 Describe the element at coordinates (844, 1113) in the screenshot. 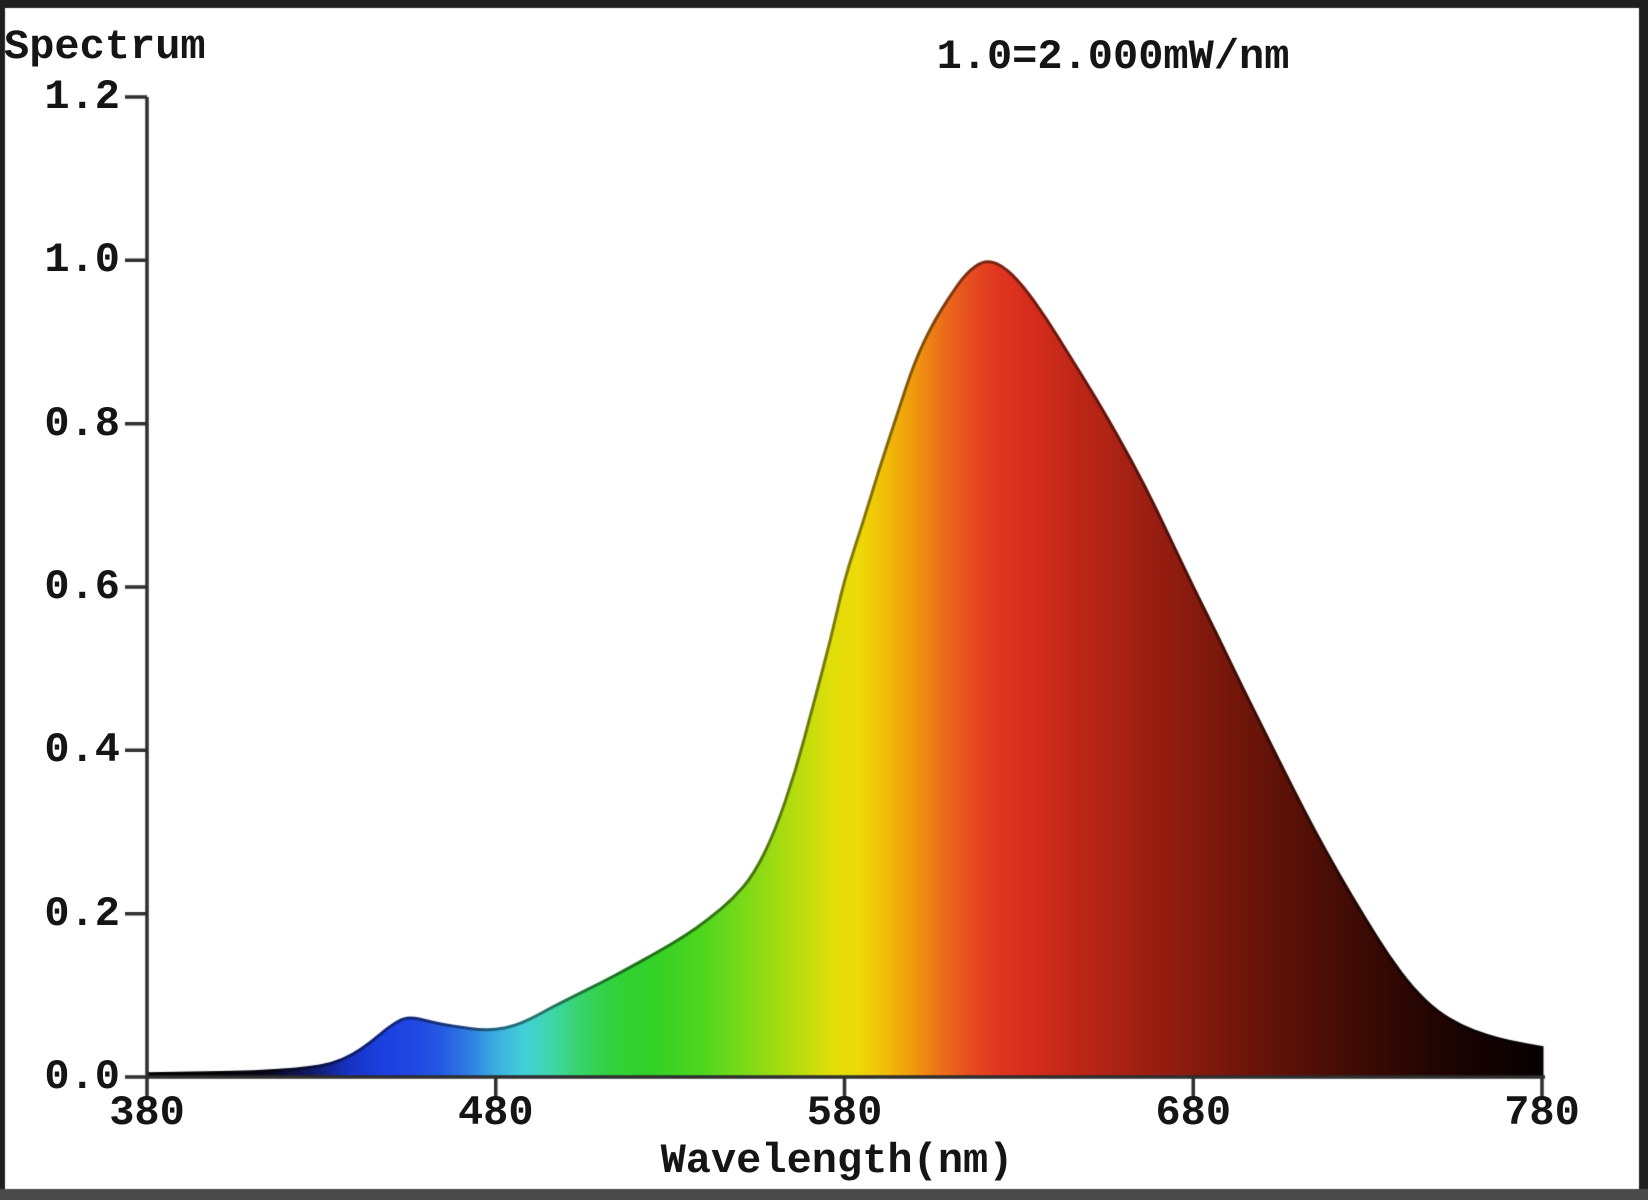

I see `x-tick-label: 580` at that location.